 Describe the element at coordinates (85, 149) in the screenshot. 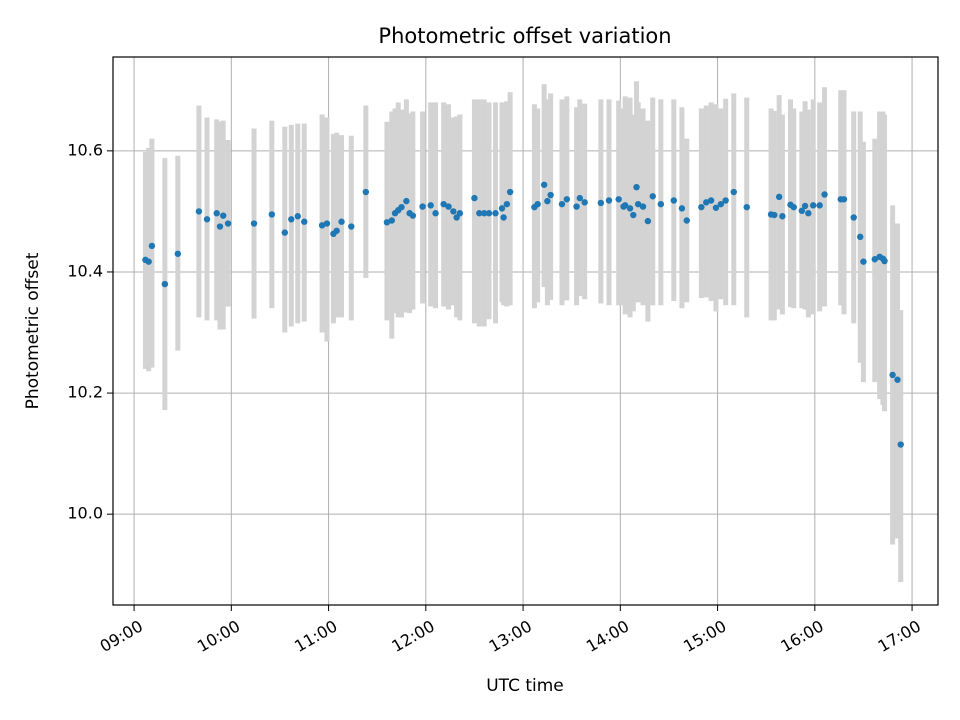

I see `y-tick-label: 10.6` at that location.